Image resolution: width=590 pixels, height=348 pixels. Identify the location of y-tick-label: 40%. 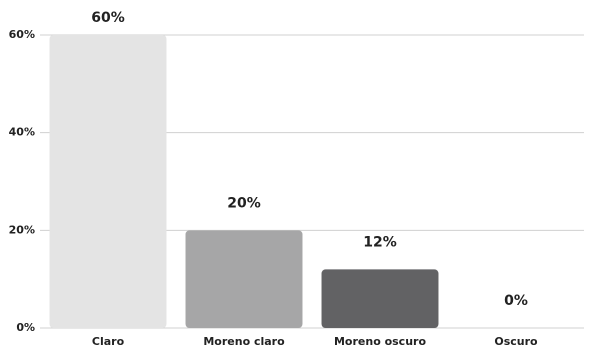
(22, 132).